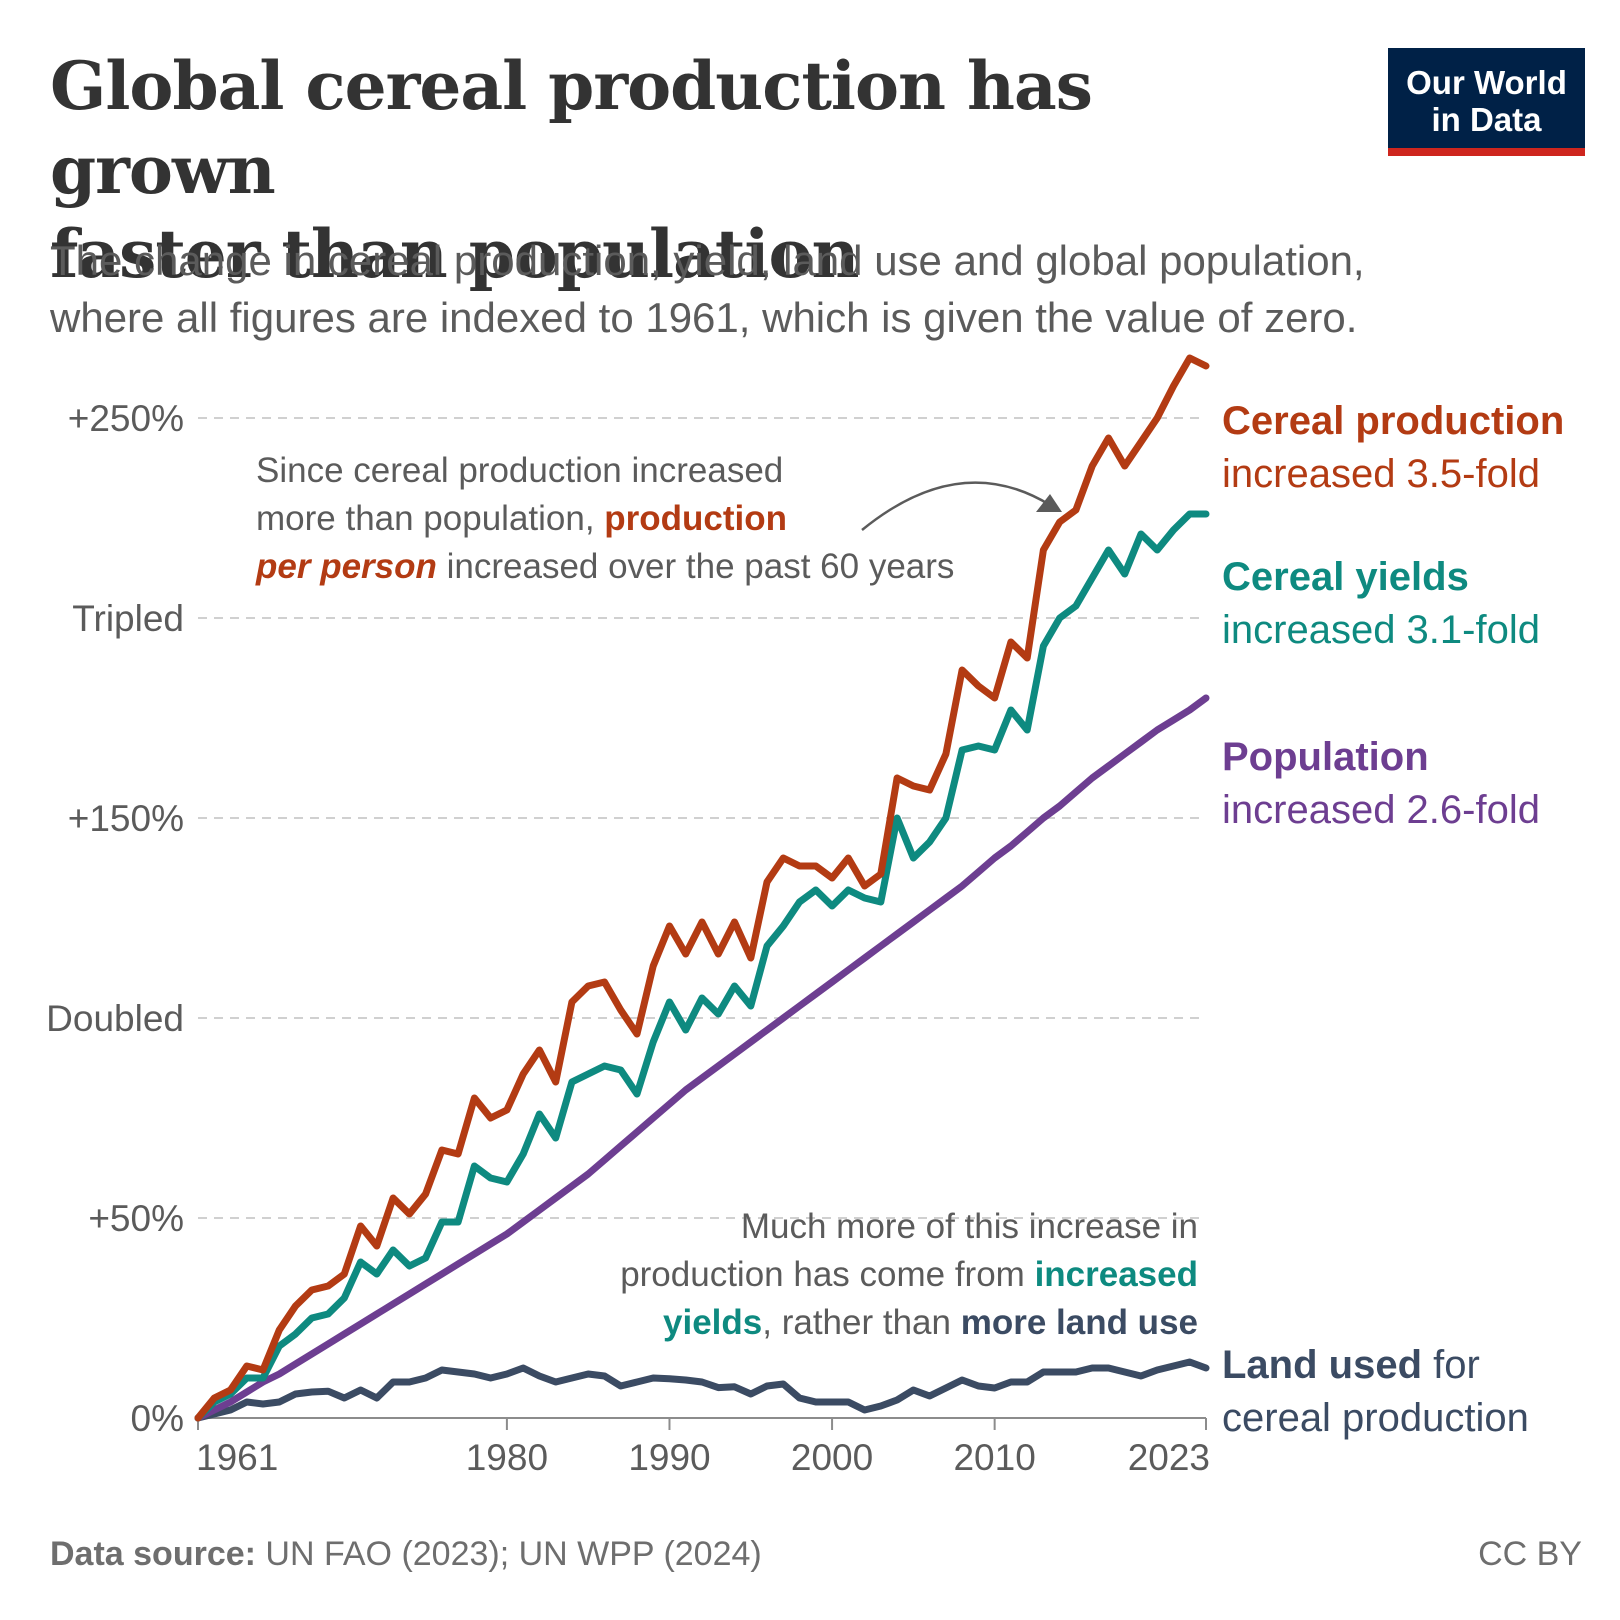 This screenshot has width=1620, height=1620. I want to click on label-population-detail: increased 2.6-fold, so click(1381, 810).